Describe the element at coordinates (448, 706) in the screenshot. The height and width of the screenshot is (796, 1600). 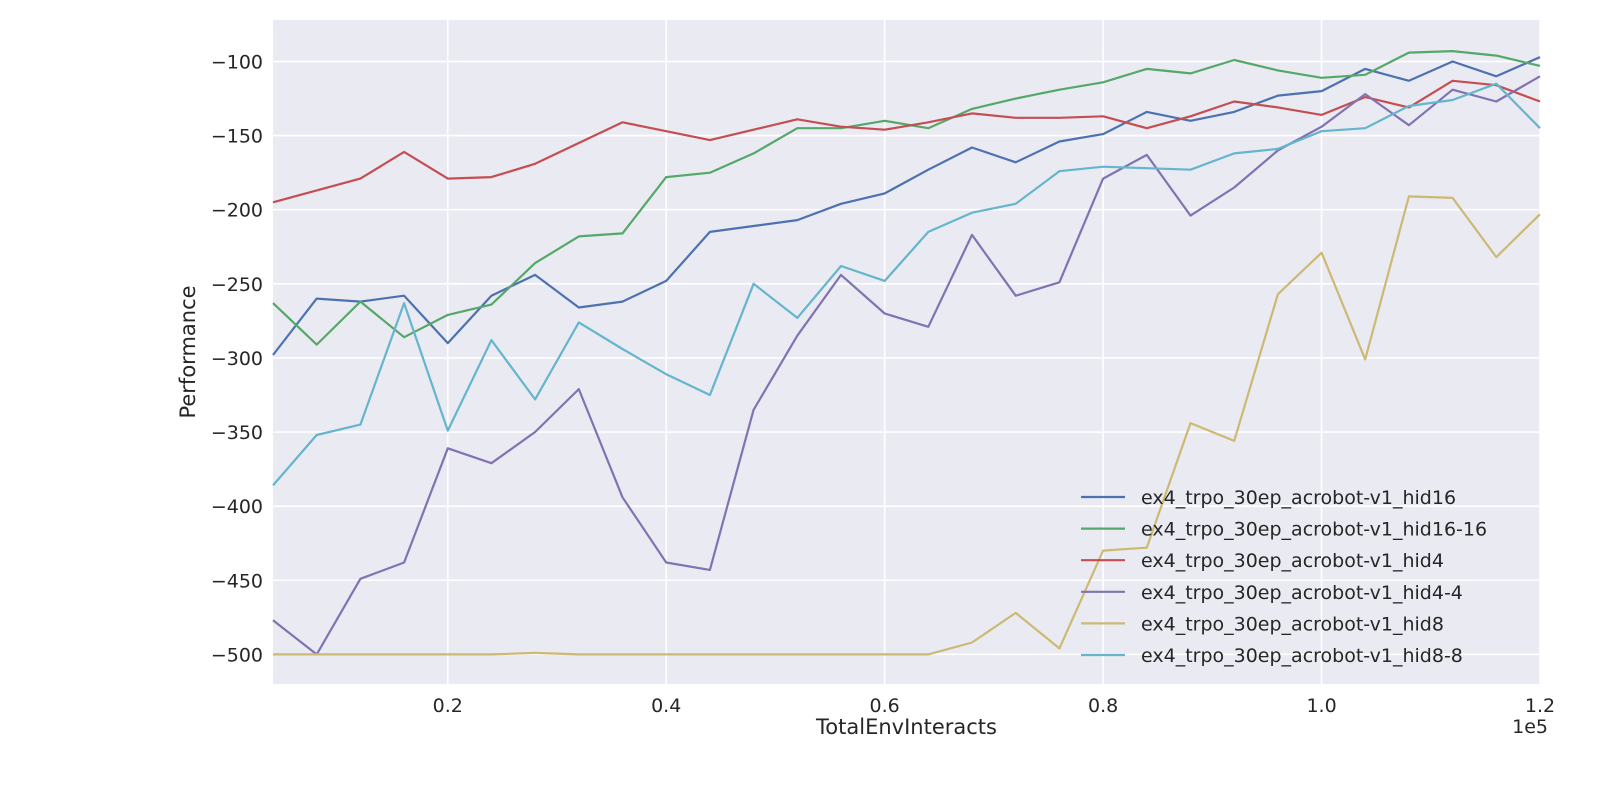
I see `x-tick-label: 0.2` at that location.